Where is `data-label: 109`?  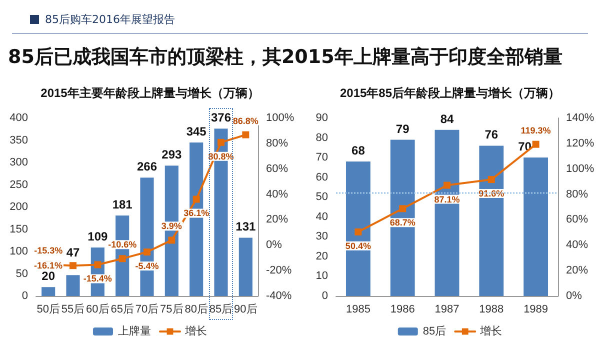
data-label: 109 is located at coordinates (98, 236).